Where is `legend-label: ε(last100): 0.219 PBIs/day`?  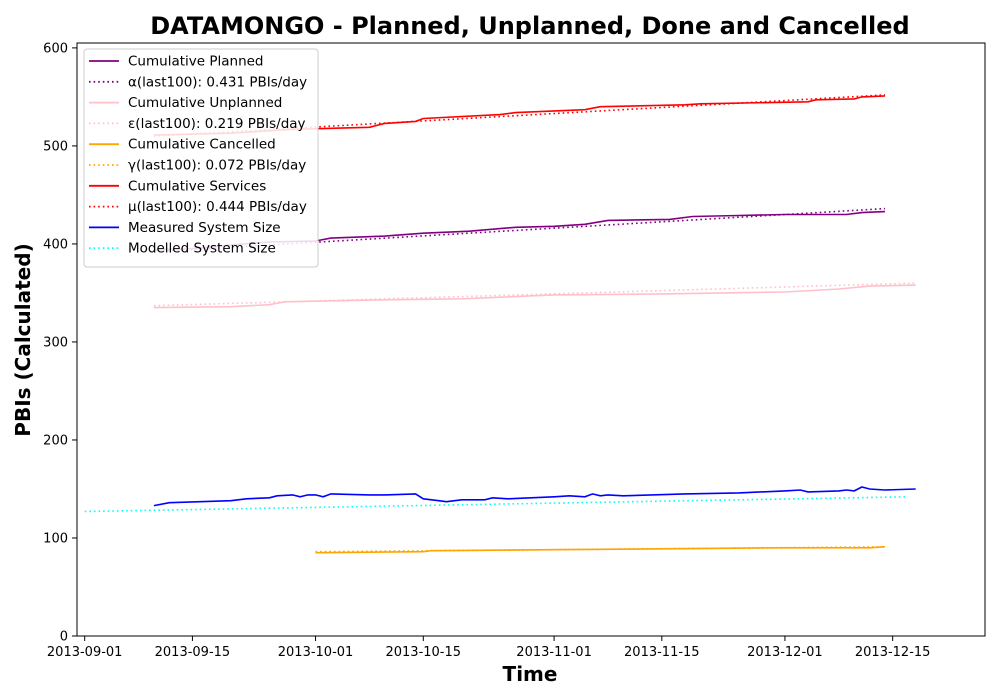
legend-label: ε(last100): 0.219 PBIs/day is located at coordinates (217, 124).